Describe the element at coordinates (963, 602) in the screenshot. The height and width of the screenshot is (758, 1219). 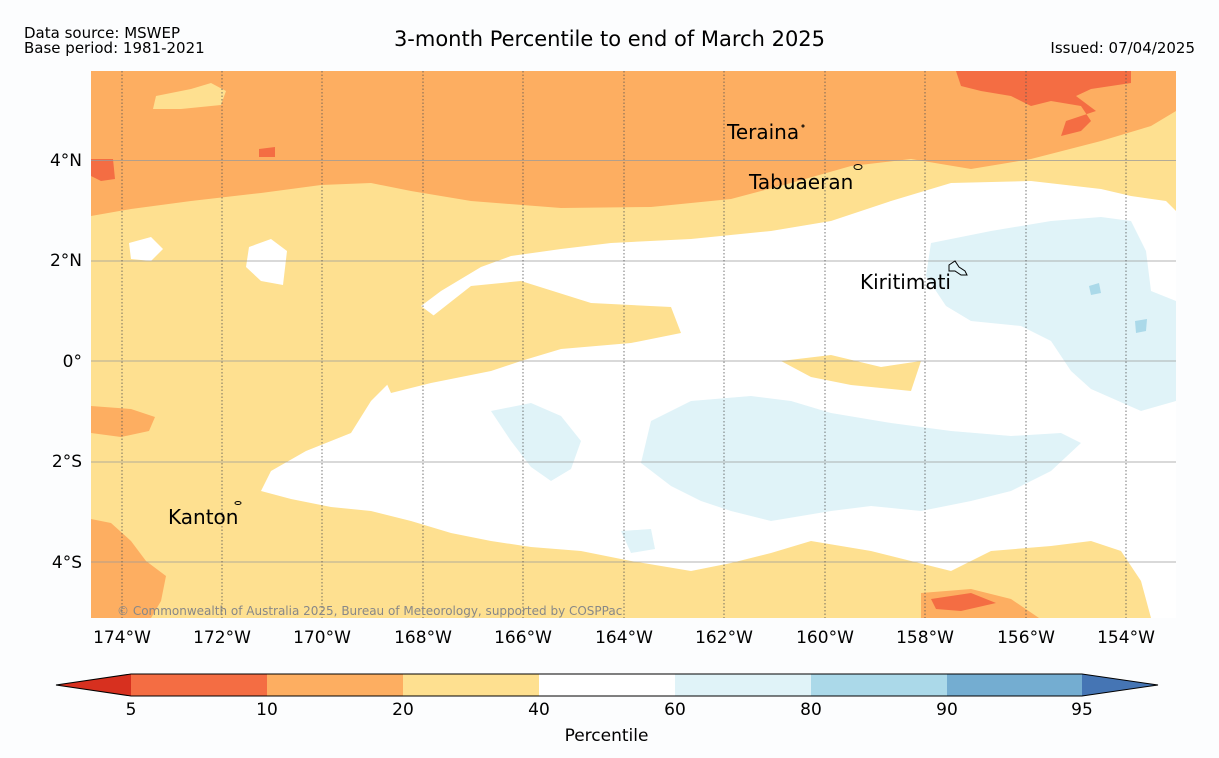
I see `region-5-10-s` at that location.